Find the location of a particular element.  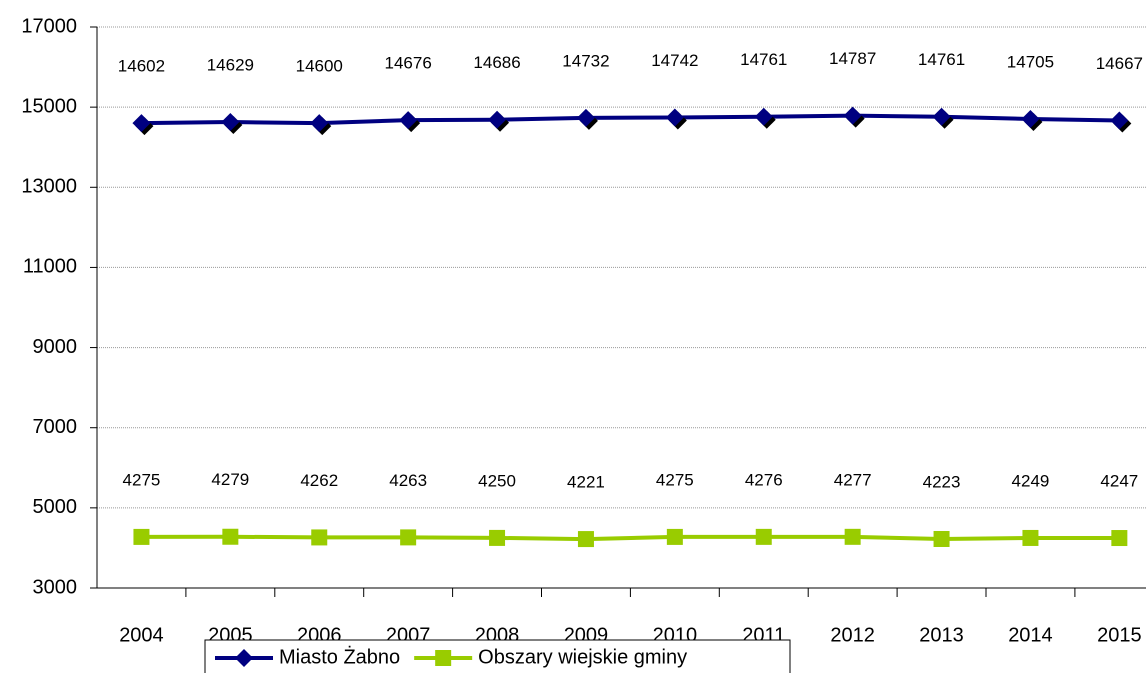

legend-label: Miasto Żabno is located at coordinates (339, 656).